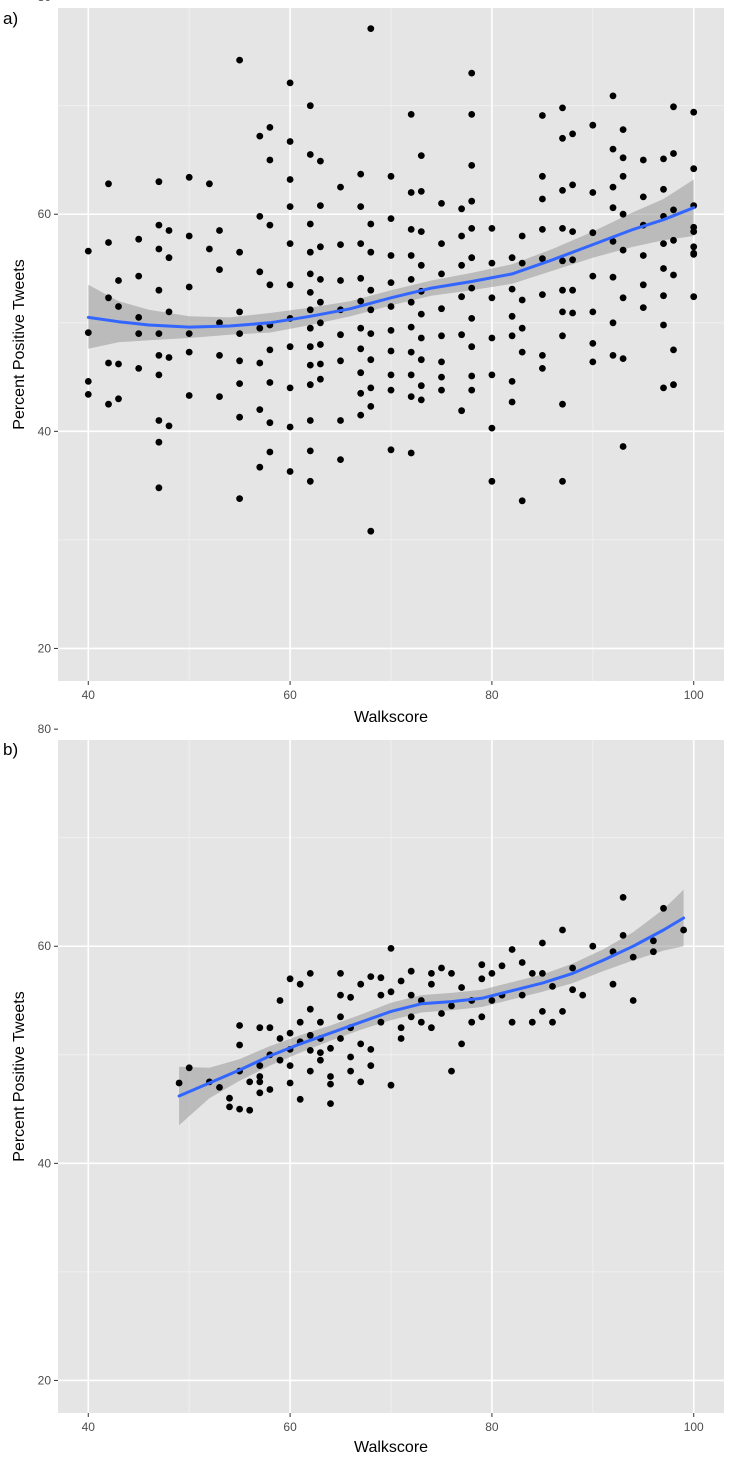 The image size is (733, 1467). Describe the element at coordinates (492, 1427) in the screenshot. I see `panel-b-x-tick-label: 80` at that location.